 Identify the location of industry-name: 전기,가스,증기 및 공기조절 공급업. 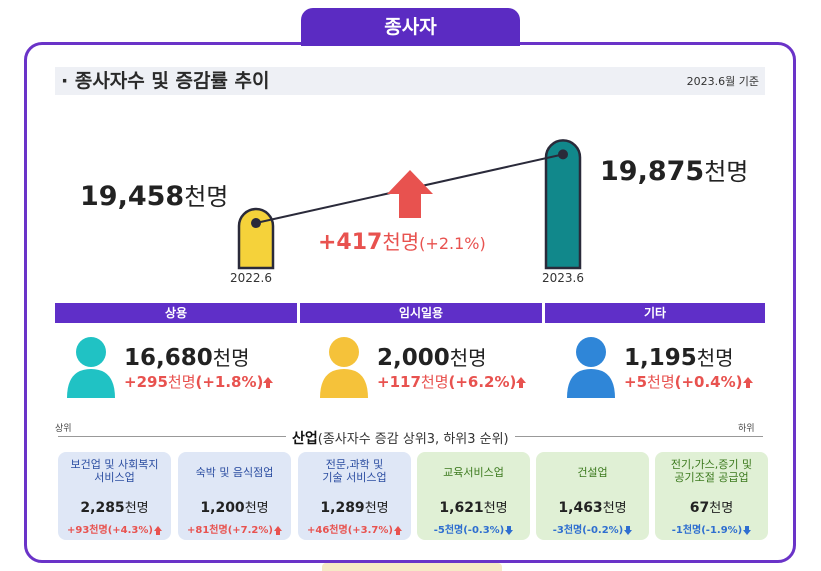
(711, 471).